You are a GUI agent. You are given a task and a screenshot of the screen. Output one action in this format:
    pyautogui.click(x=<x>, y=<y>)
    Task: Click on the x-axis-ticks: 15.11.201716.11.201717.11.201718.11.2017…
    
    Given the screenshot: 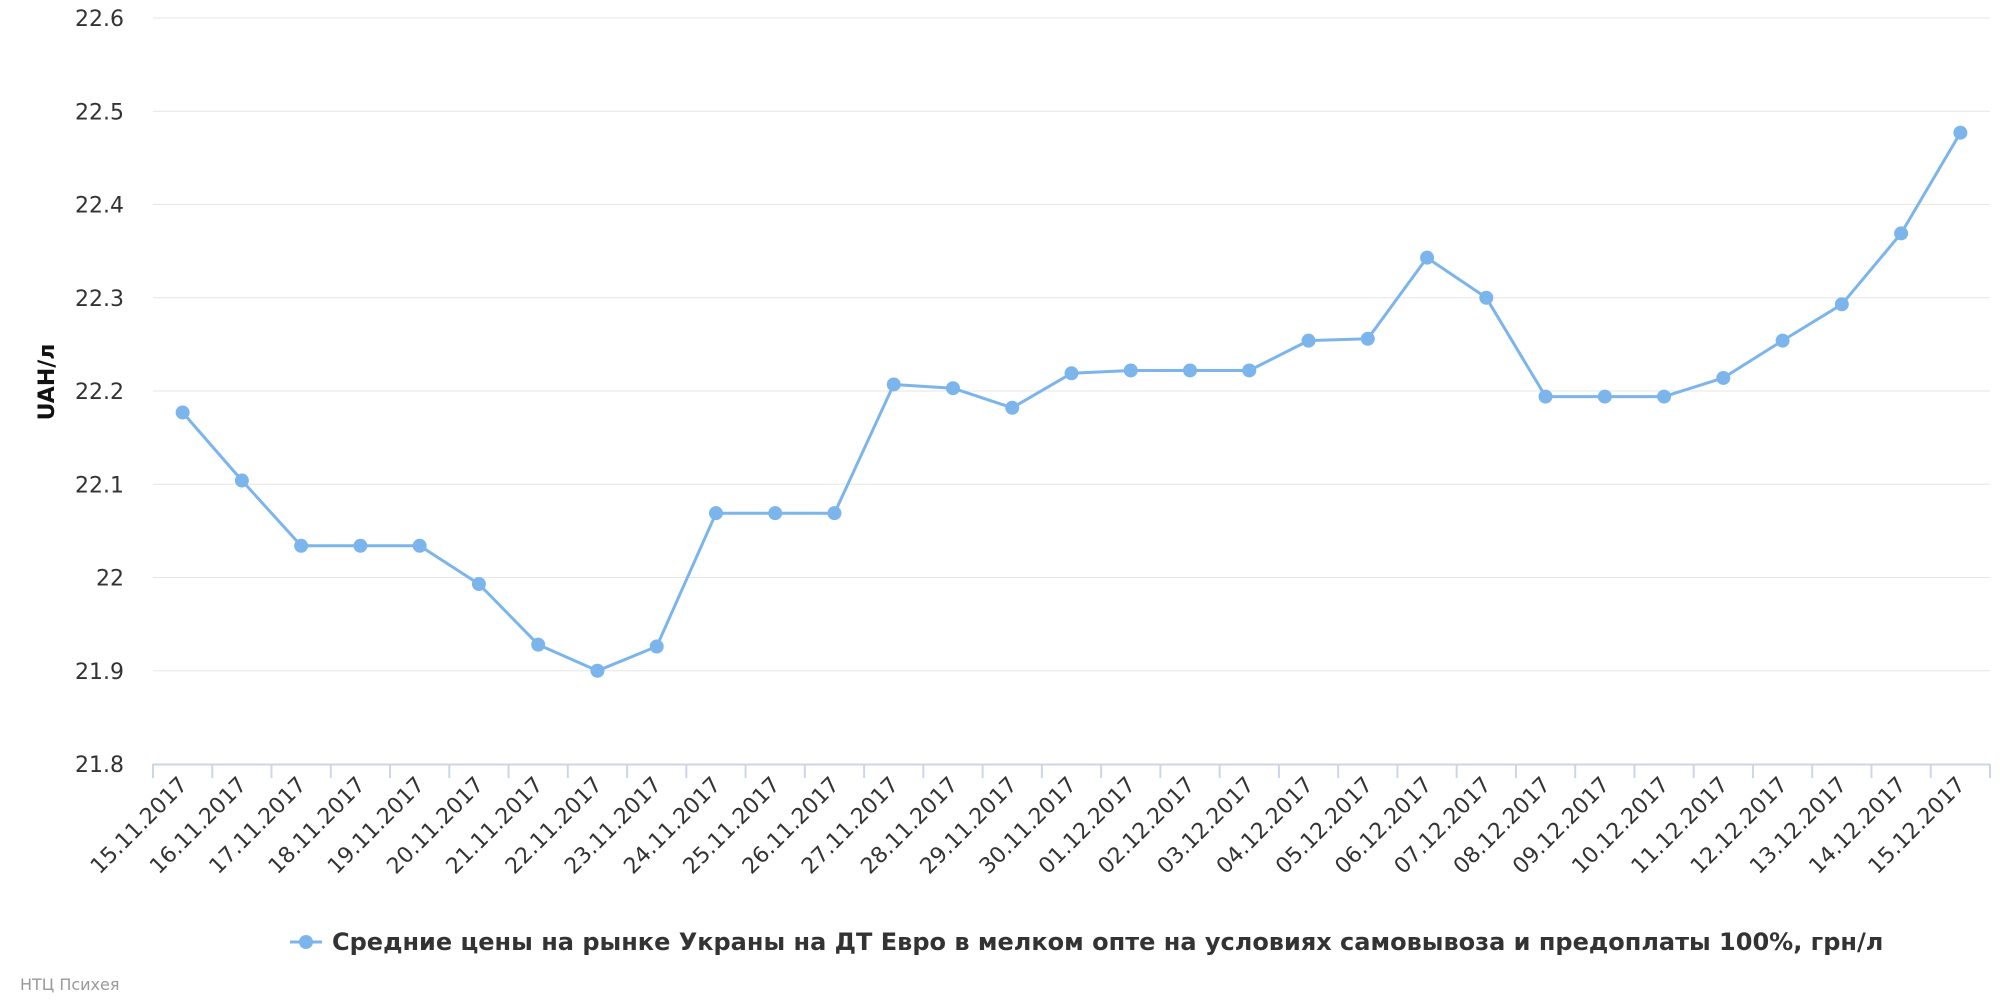 What is the action you would take?
    pyautogui.click(x=1028, y=826)
    